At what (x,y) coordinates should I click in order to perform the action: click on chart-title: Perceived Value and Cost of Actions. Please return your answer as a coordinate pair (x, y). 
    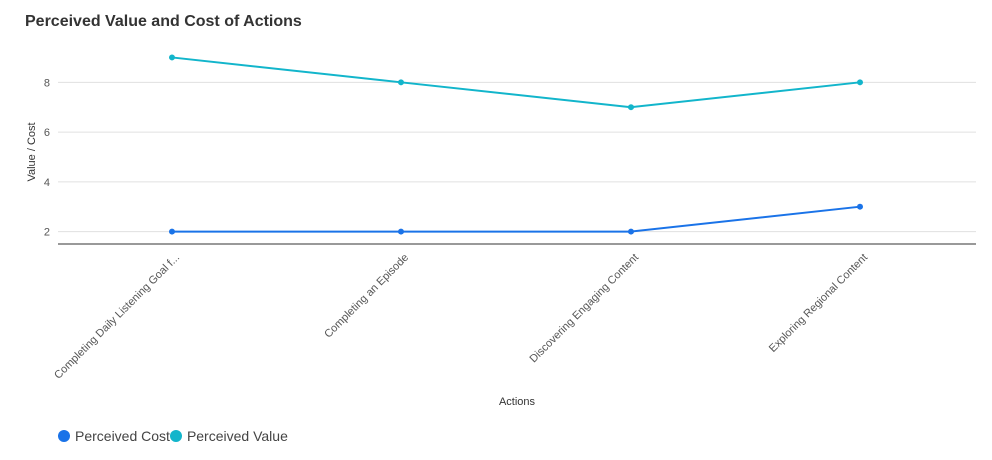
    Looking at the image, I should click on (163, 21).